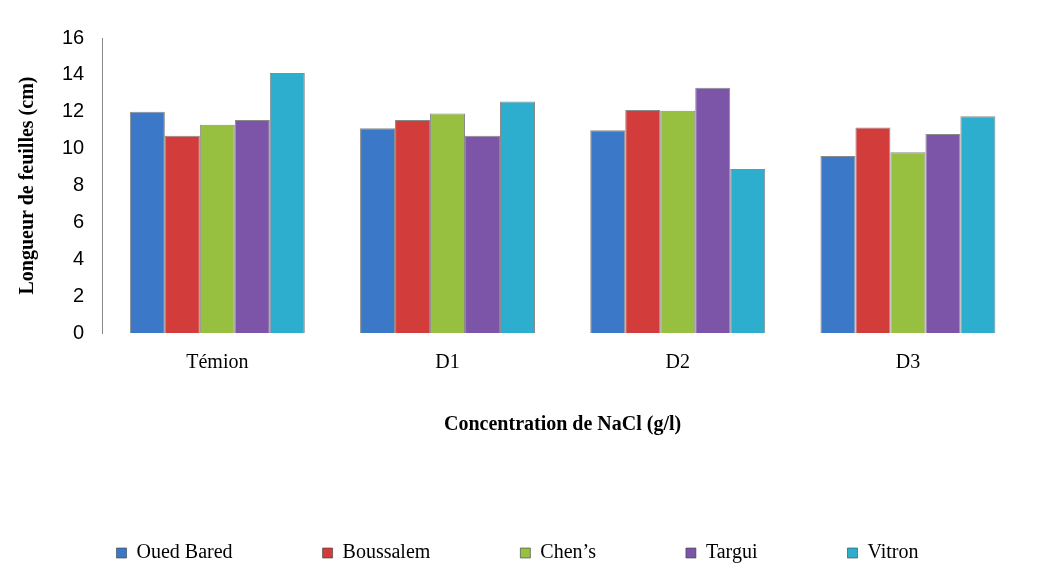 Image resolution: width=1041 pixels, height=585 pixels. Describe the element at coordinates (73, 110) in the screenshot. I see `y-tick-label: 12` at that location.